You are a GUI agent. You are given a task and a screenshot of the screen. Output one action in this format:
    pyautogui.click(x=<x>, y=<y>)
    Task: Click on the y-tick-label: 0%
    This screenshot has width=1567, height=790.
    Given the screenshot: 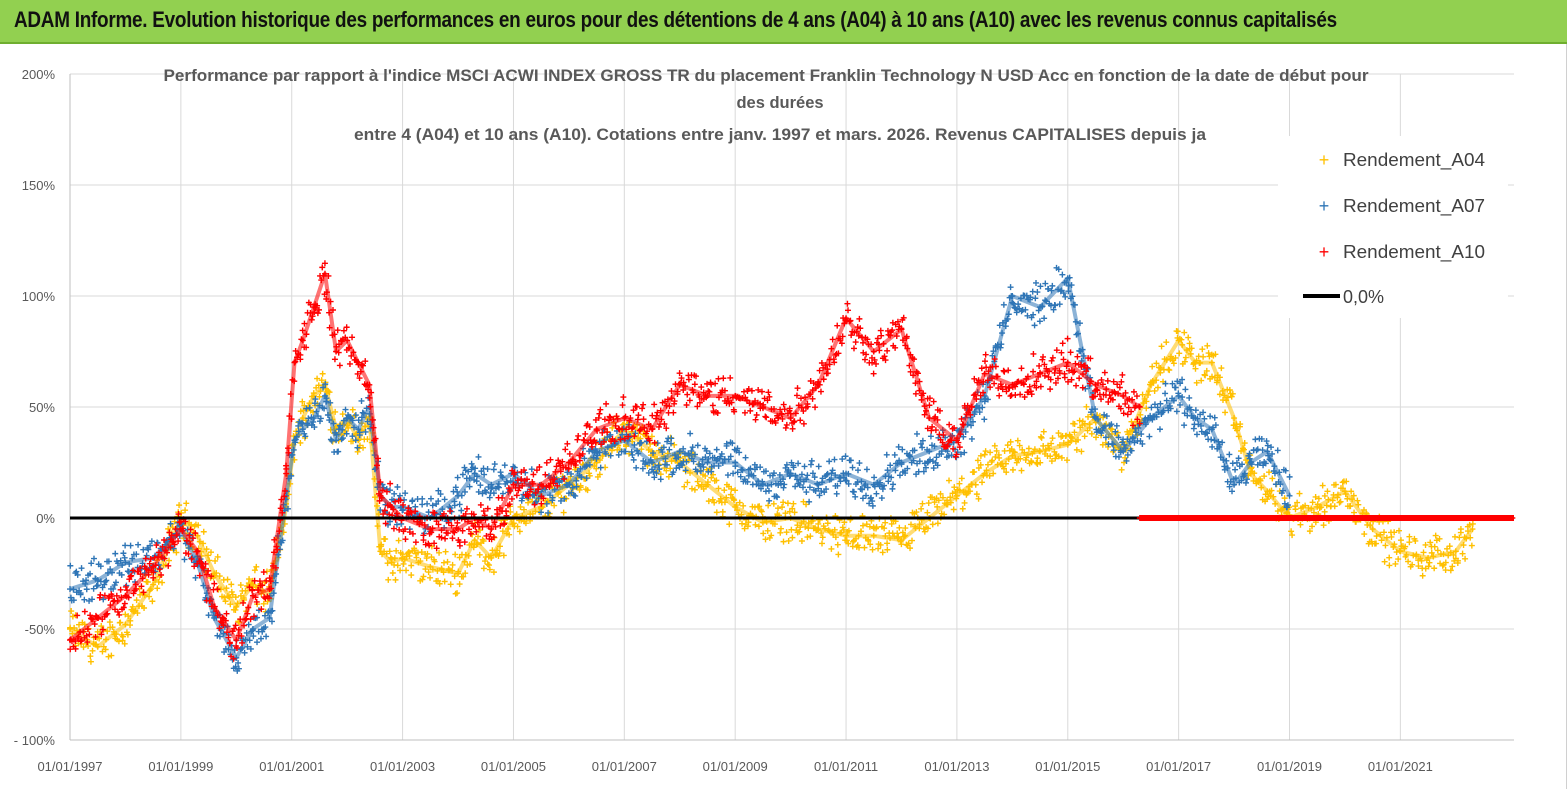 What is the action you would take?
    pyautogui.click(x=45, y=518)
    